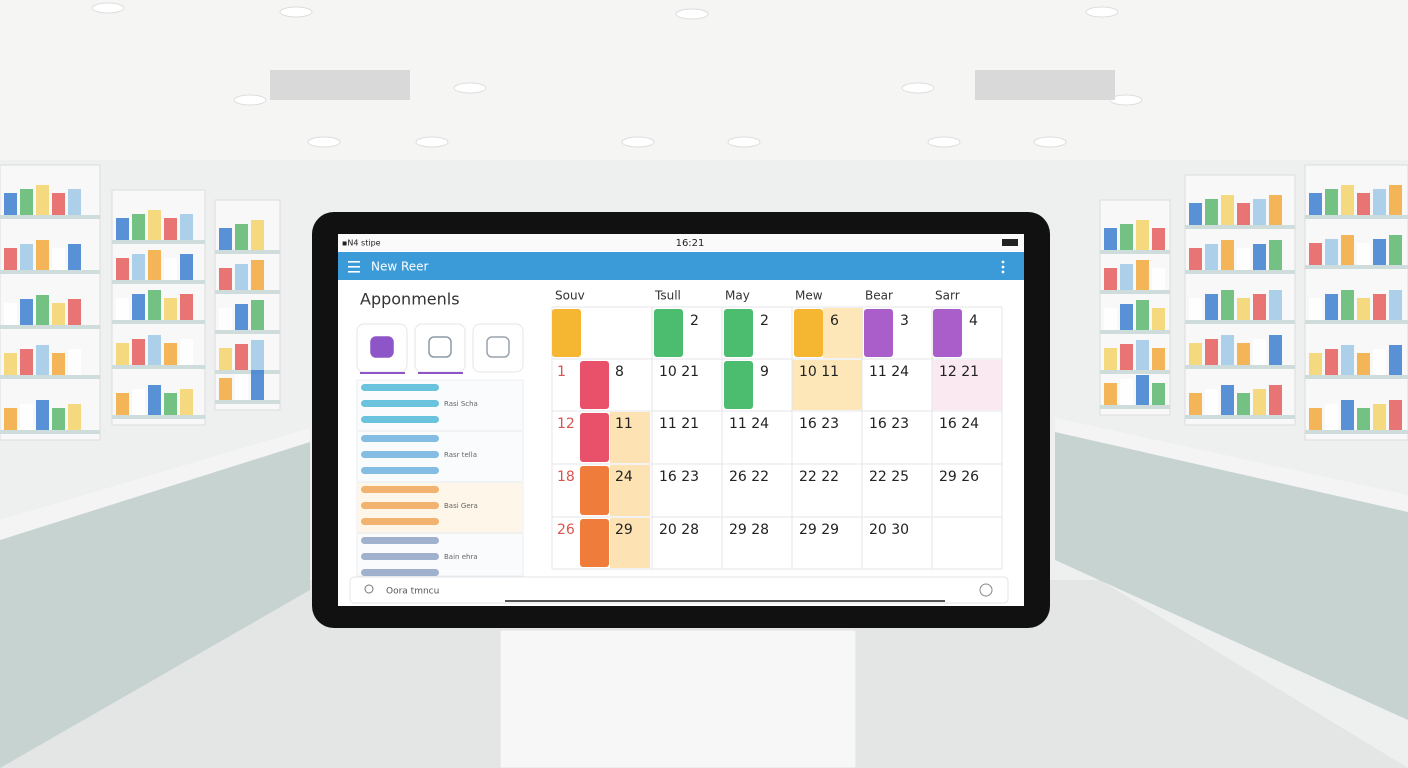 Image resolution: width=1408 pixels, height=768 pixels. What do you see at coordinates (461, 506) in the screenshot?
I see `list-item-label: Basi Gera` at bounding box center [461, 506].